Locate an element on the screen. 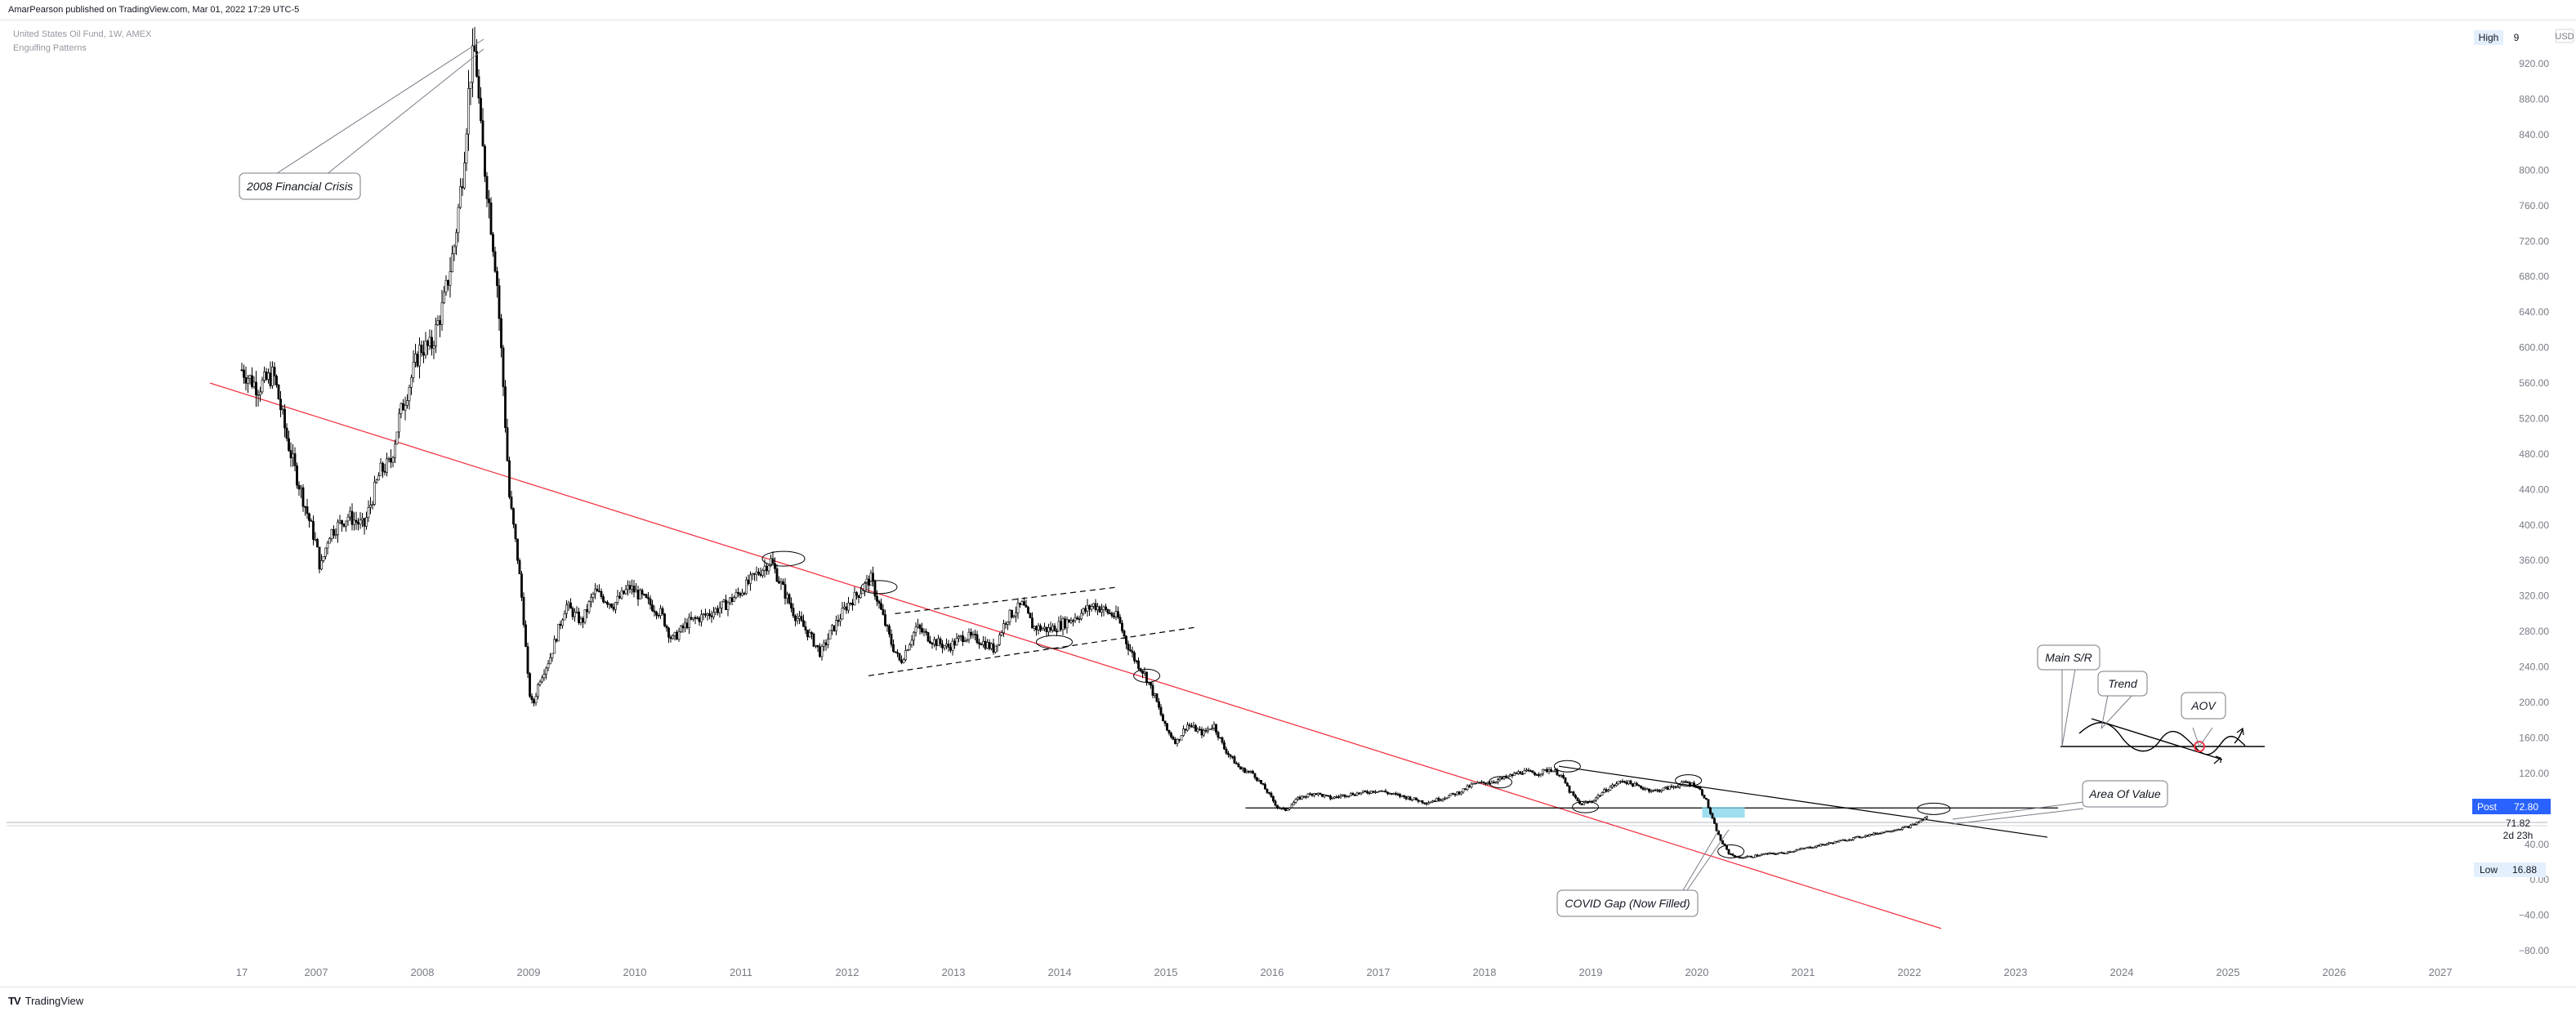  callout-aov is located at coordinates (2204, 706).